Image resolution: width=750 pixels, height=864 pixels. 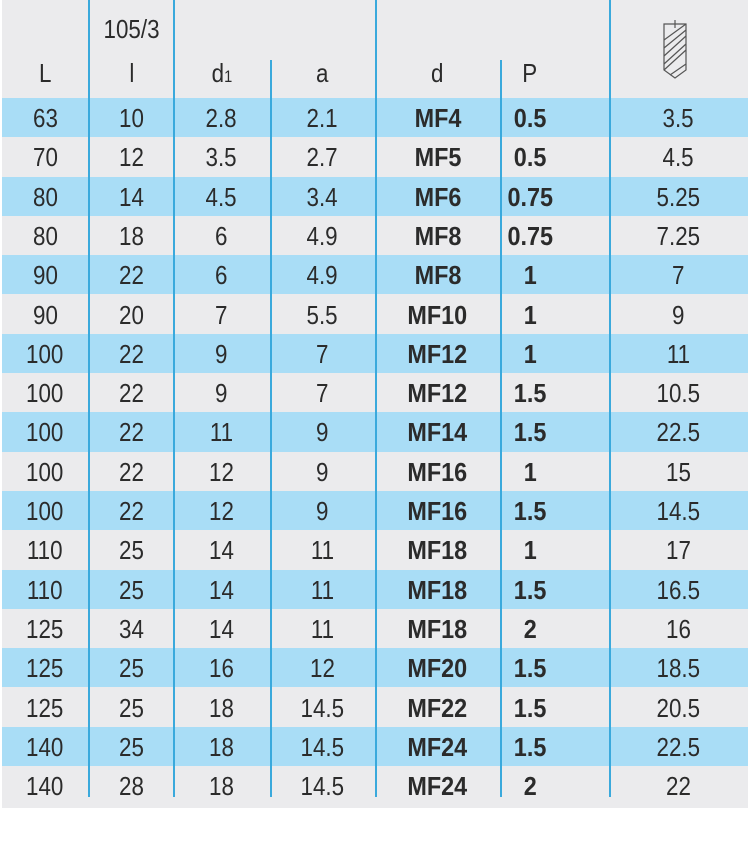 I want to click on table-row: 100 22 9 7 MF12 1.5 10.5, so click(x=375, y=392).